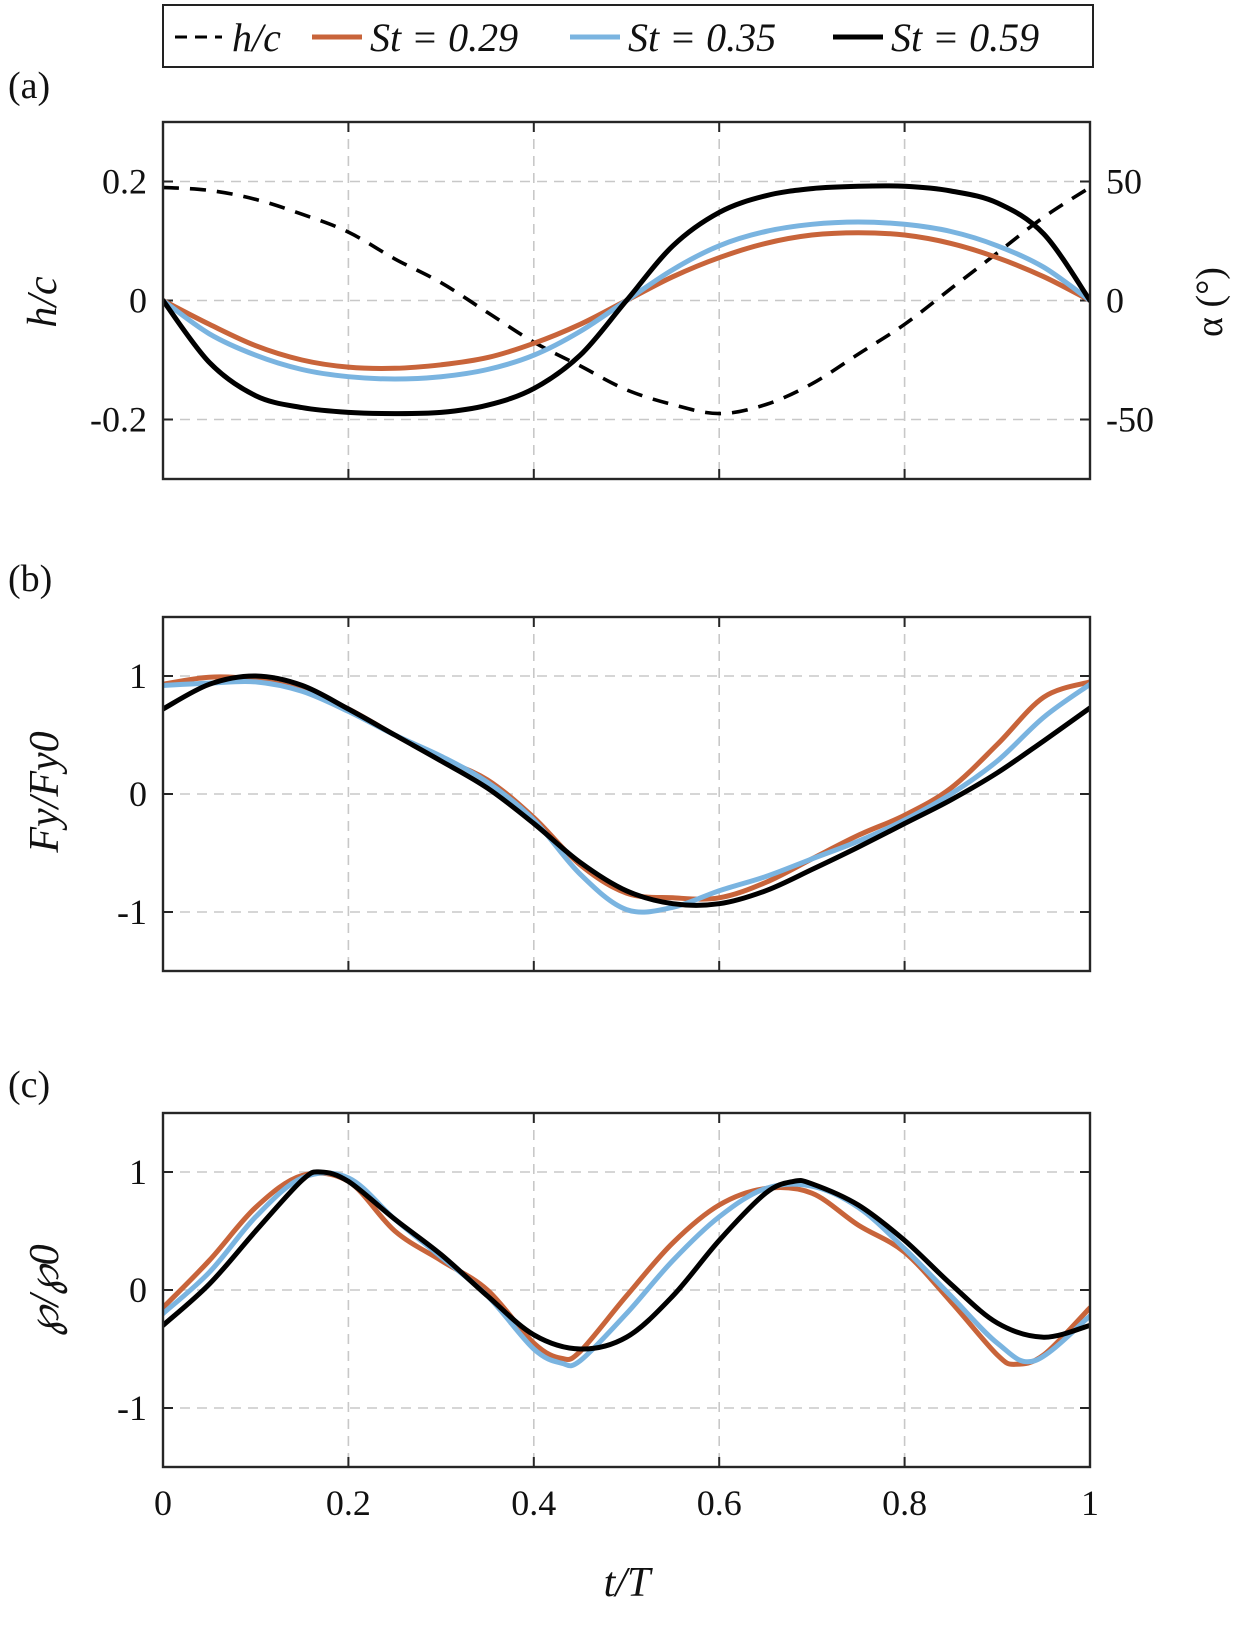  Describe the element at coordinates (965, 37) in the screenshot. I see `legend-label-st-059: St = 0.59` at that location.